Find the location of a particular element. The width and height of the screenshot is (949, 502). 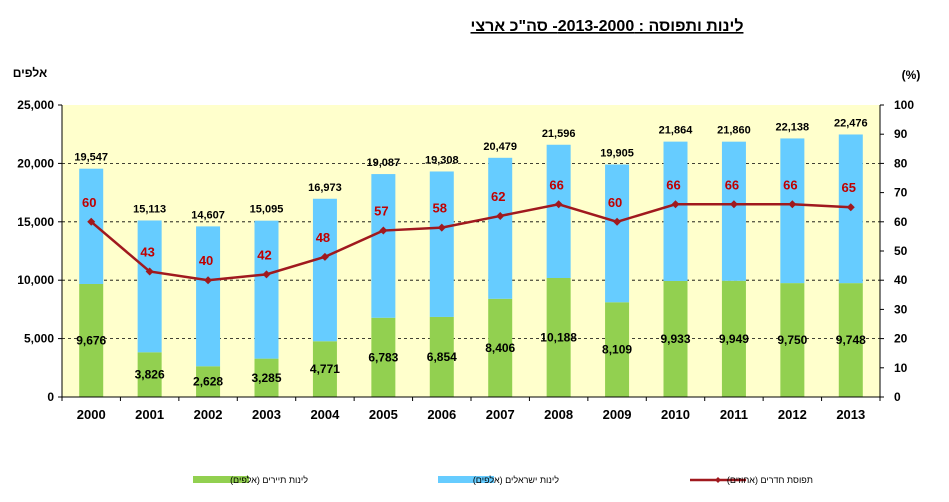

chart-title: לינות ותפוסה : 2013-2000- סה"כ ארצי is located at coordinates (607, 26).